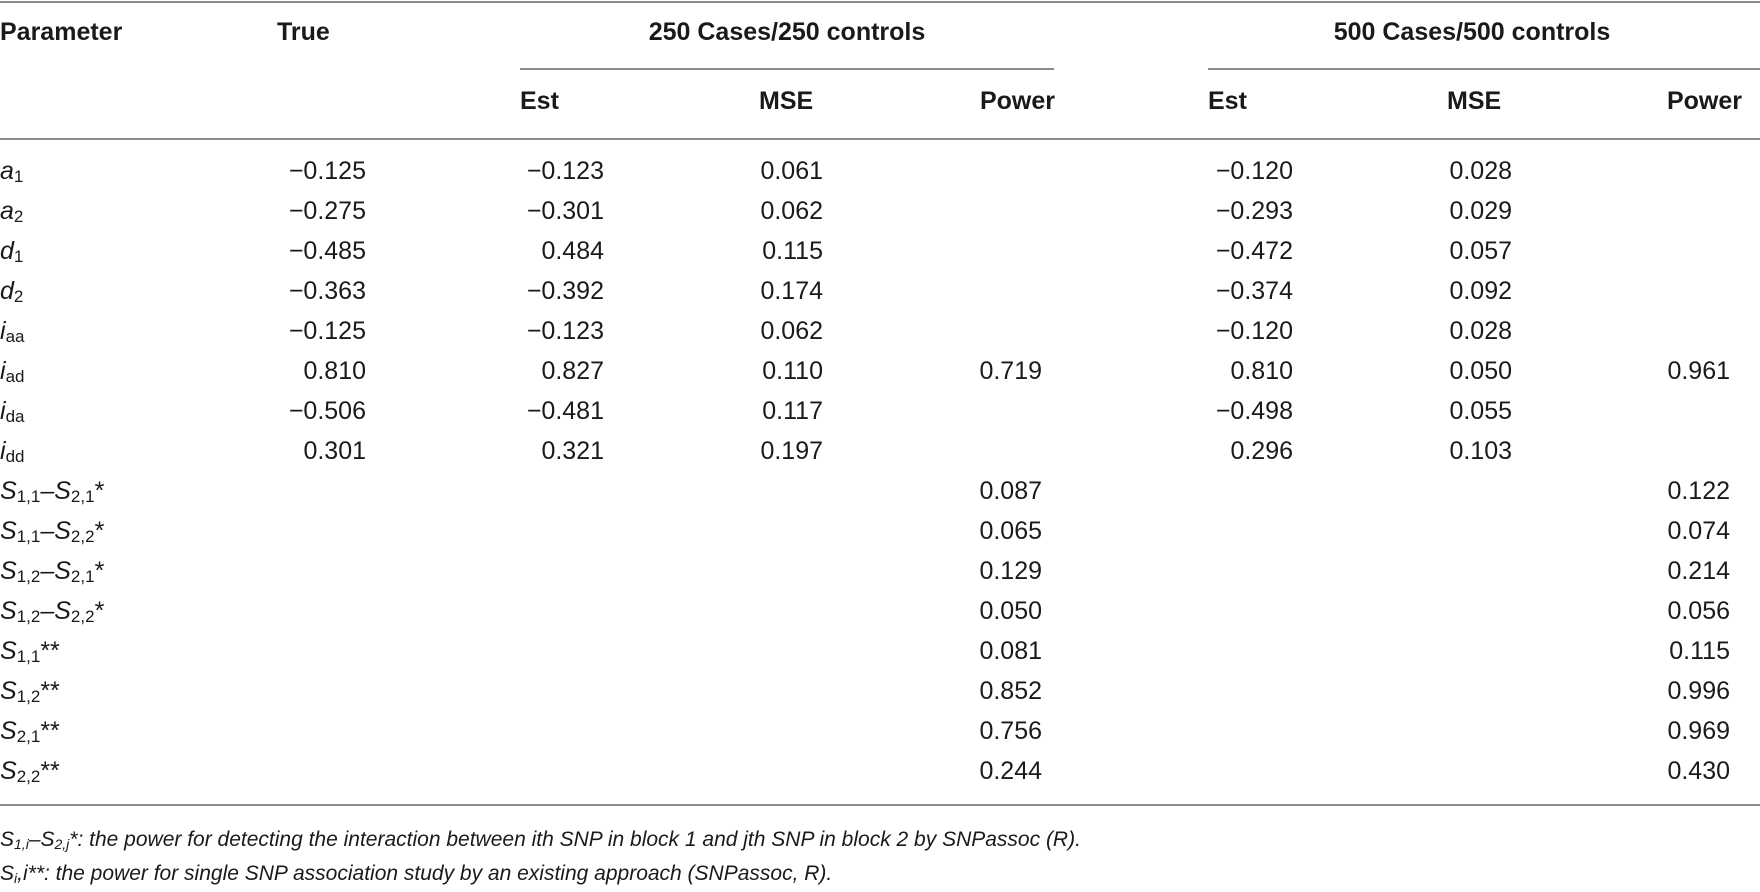  What do you see at coordinates (1017, 101) in the screenshot?
I see `header-power-250: Power` at bounding box center [1017, 101].